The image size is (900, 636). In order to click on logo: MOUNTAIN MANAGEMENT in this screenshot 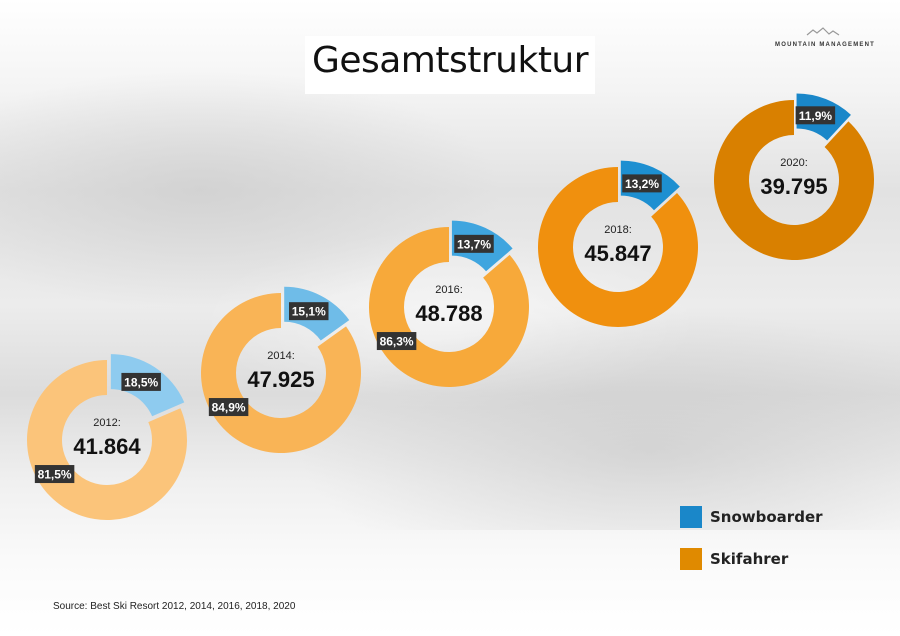, I will do `click(825, 36)`.